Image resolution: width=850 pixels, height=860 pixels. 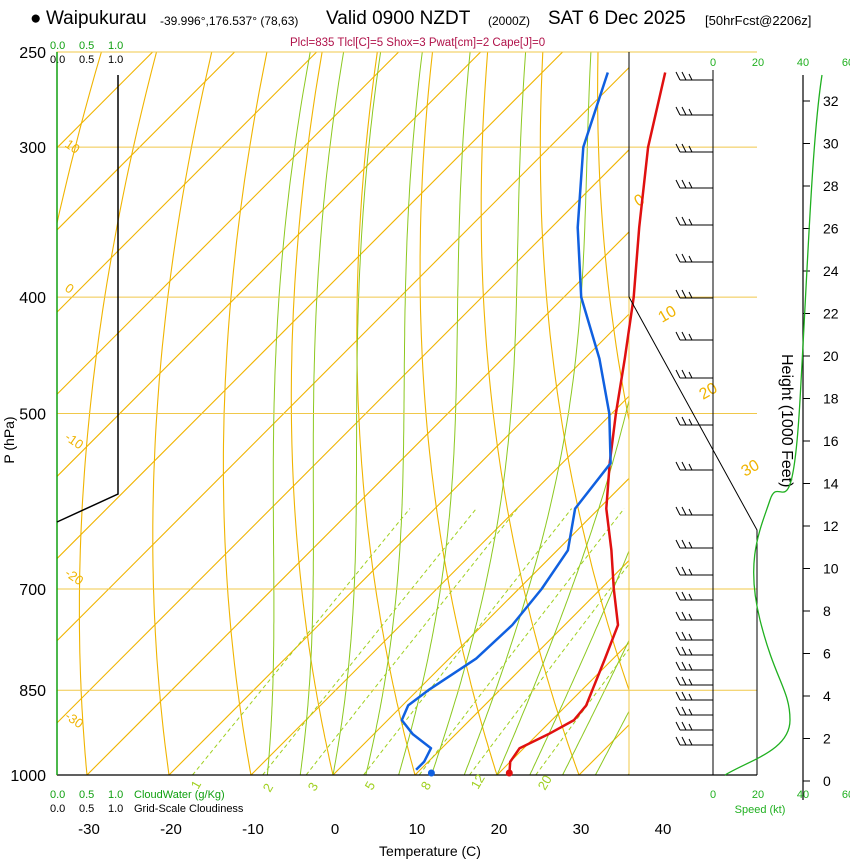 What do you see at coordinates (581, 829) in the screenshot?
I see `temperature-tick-label: 30` at bounding box center [581, 829].